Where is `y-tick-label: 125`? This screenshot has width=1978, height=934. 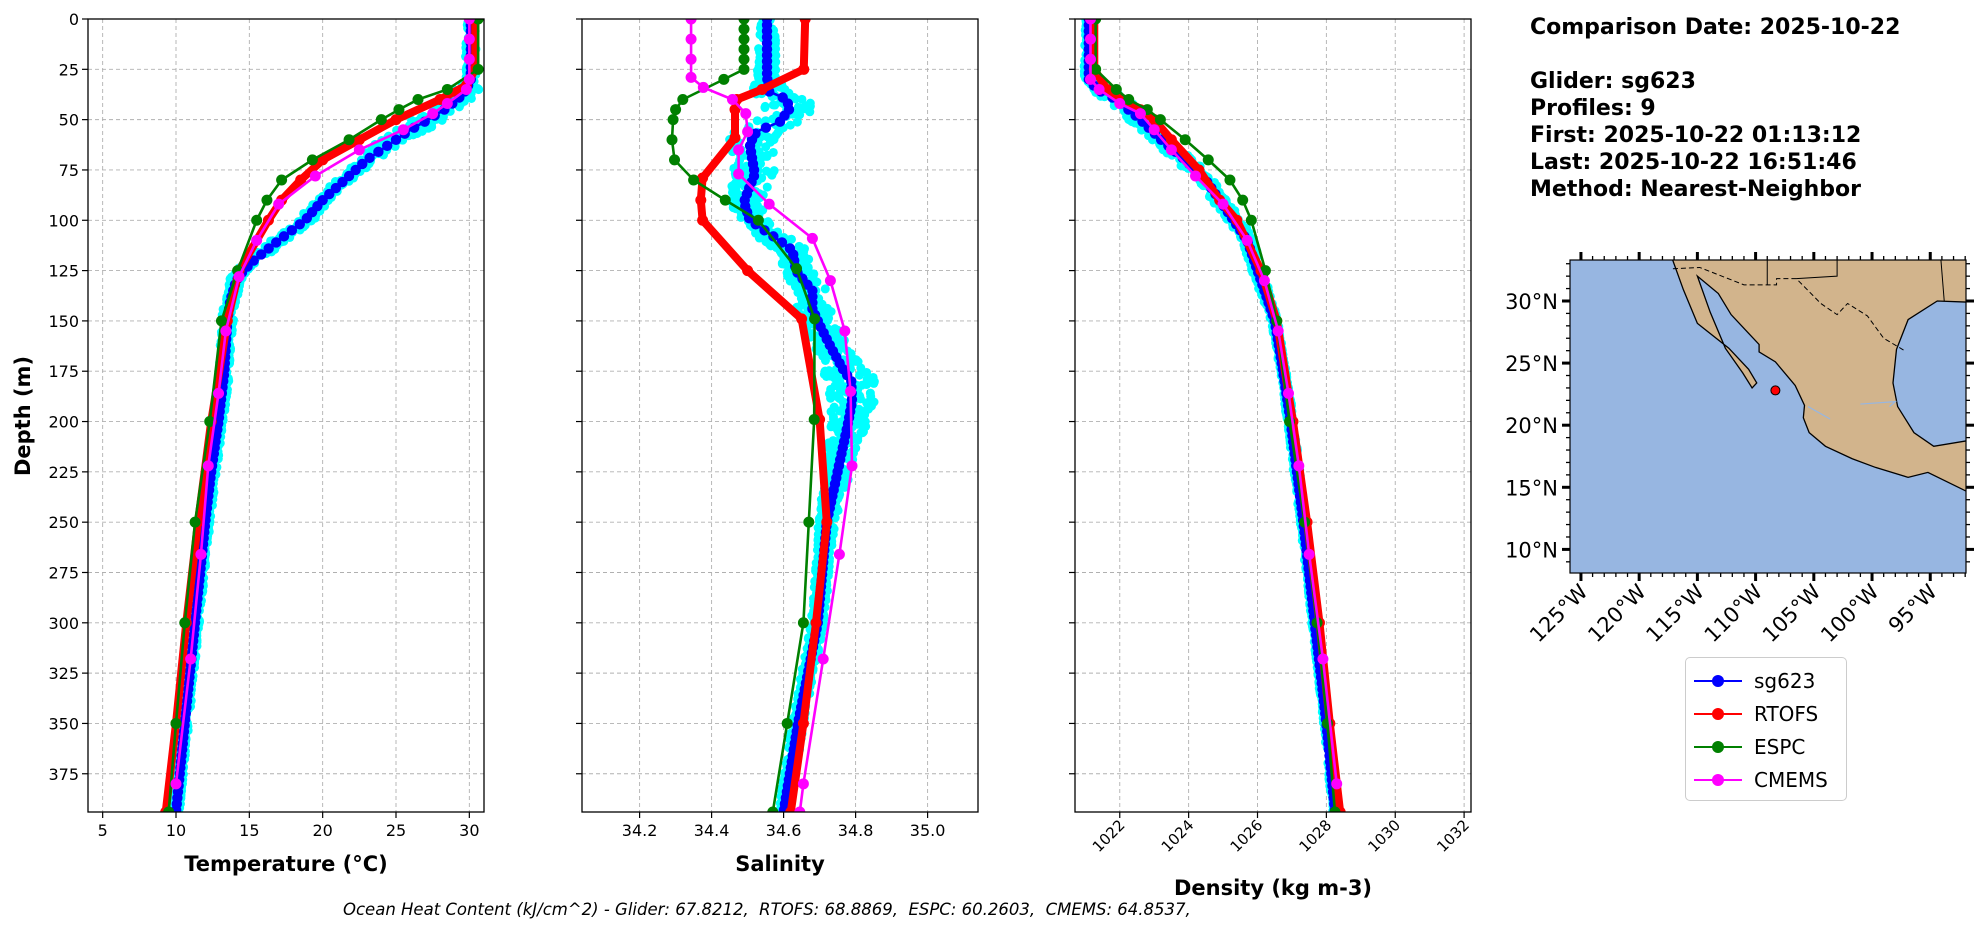 y-tick-label: 125 is located at coordinates (63, 271).